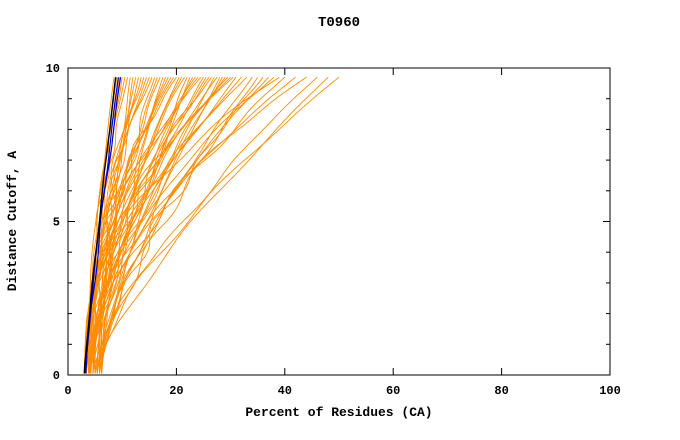 This screenshot has height=440, width=680. I want to click on x-axis-label: Percent of Residues (CA), so click(338, 412).